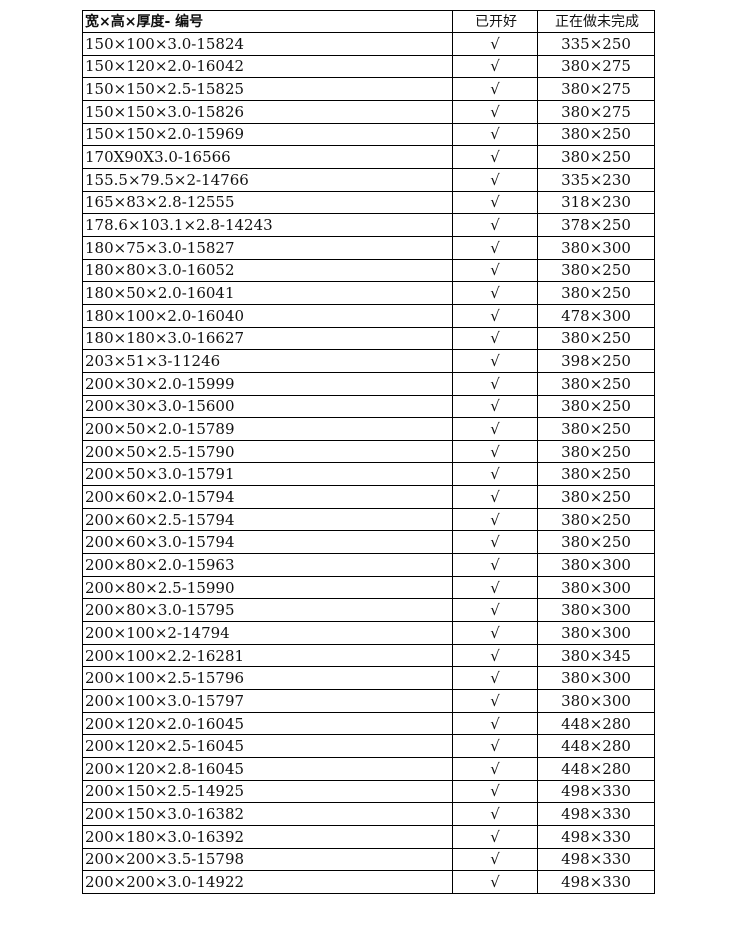  What do you see at coordinates (368, 225) in the screenshot?
I see `table-row: 178.6×103.1×2.8-14243 √ 378×250` at bounding box center [368, 225].